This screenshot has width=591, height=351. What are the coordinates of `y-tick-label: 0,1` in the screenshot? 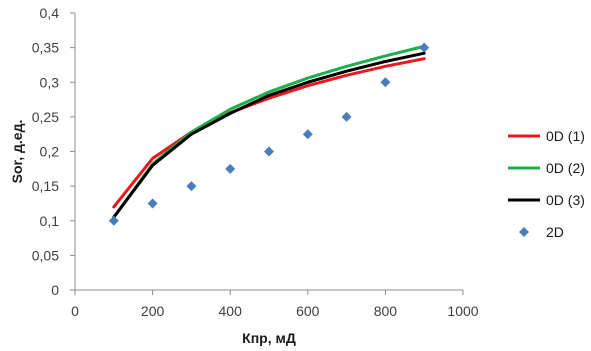 It's located at (50, 221).